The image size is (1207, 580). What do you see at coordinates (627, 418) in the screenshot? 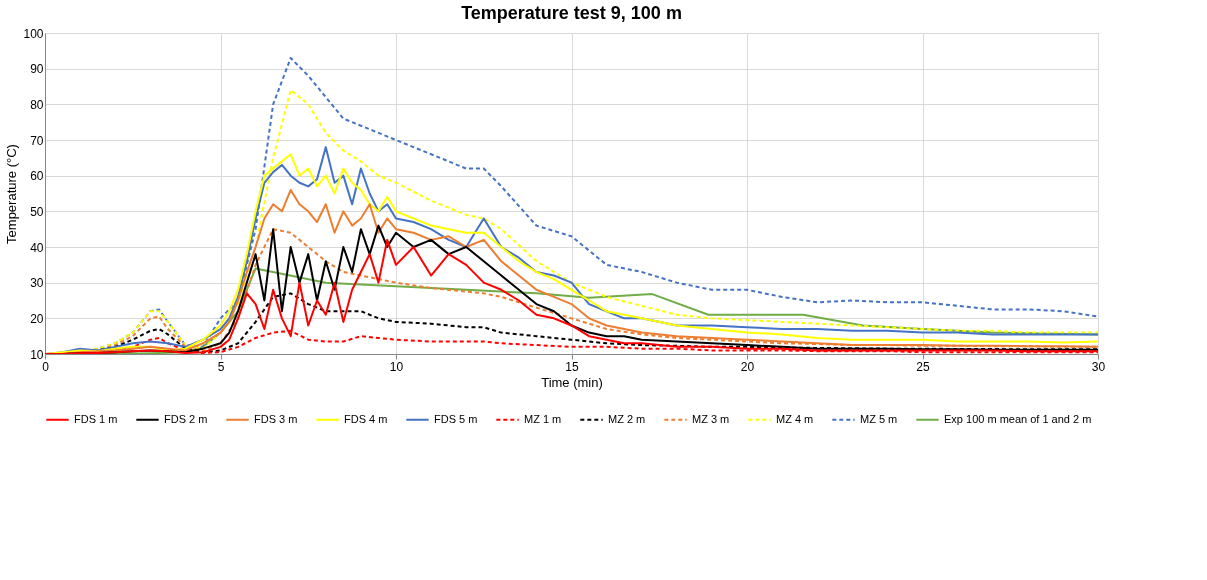
I see `legend-label: MZ 2 m` at bounding box center [627, 418].